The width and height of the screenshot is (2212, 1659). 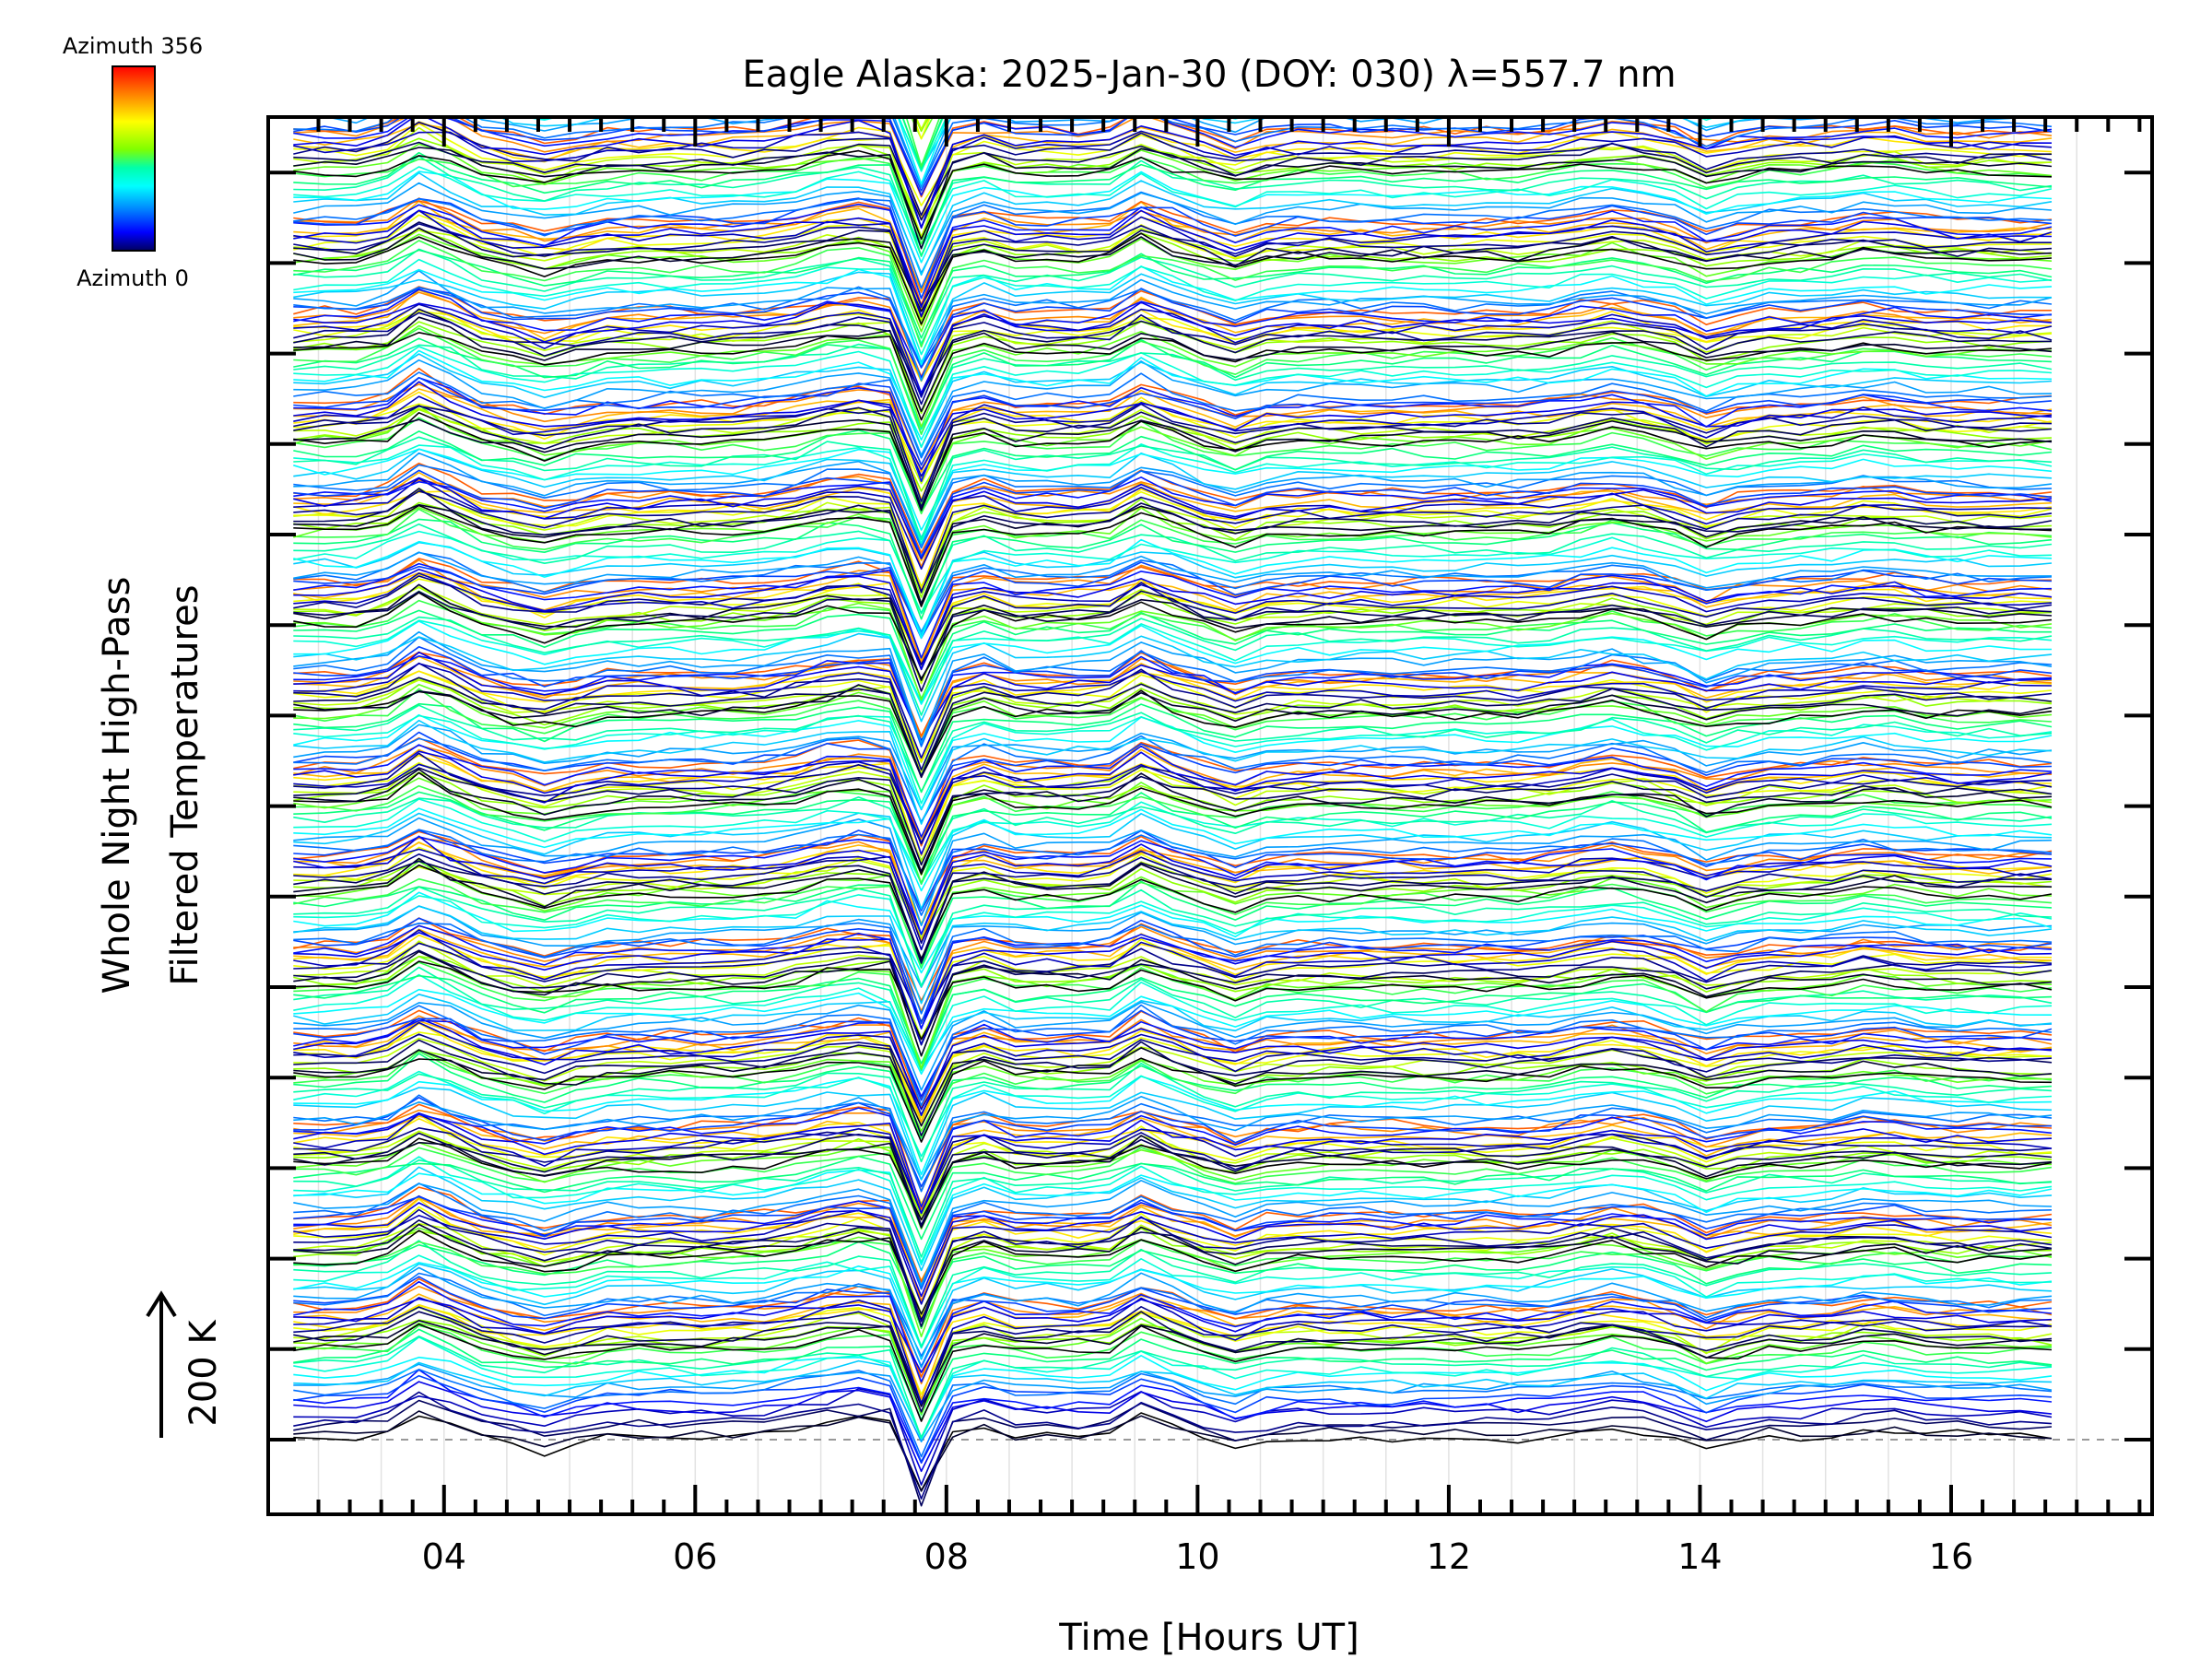 I want to click on colorbar-top-label: Azimuth 356, so click(x=133, y=46).